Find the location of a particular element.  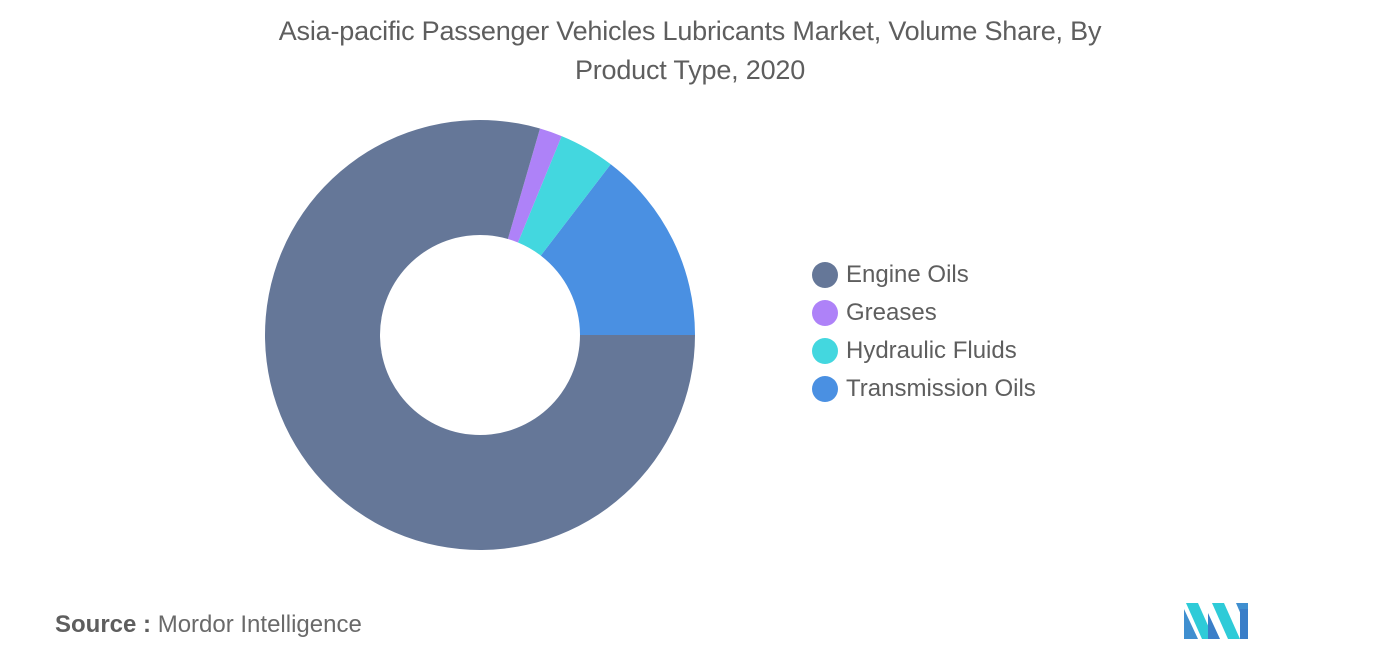

legend-item-engine-oils: Engine Oils is located at coordinates (924, 275).